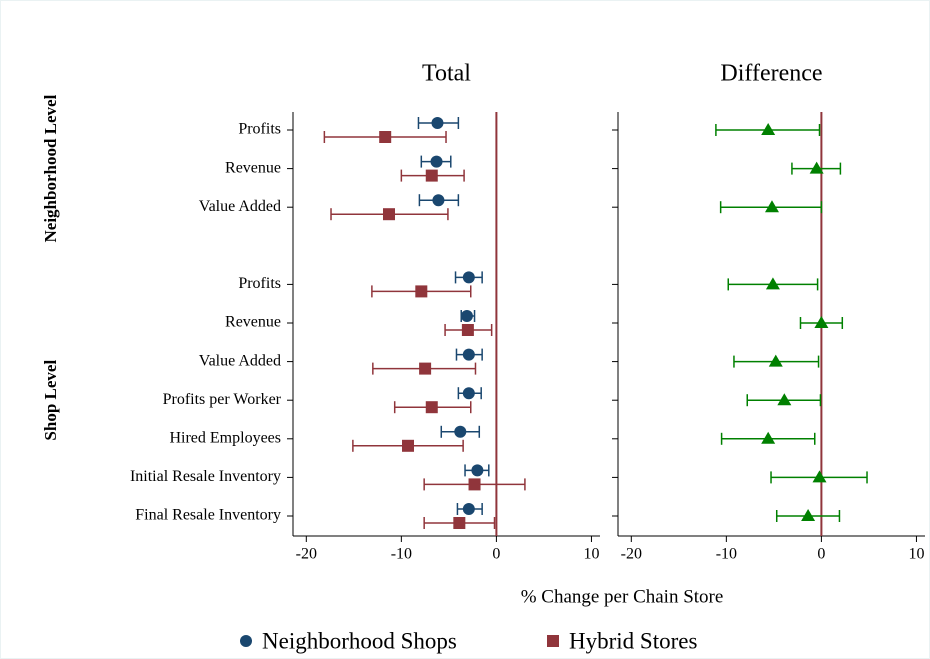  Describe the element at coordinates (771, 74) in the screenshot. I see `panel-title: Difference` at that location.